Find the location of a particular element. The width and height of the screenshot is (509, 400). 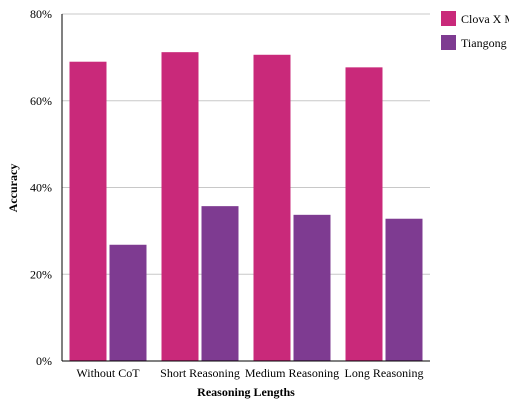

y-axis-title: Accuracy is located at coordinates (13, 188).